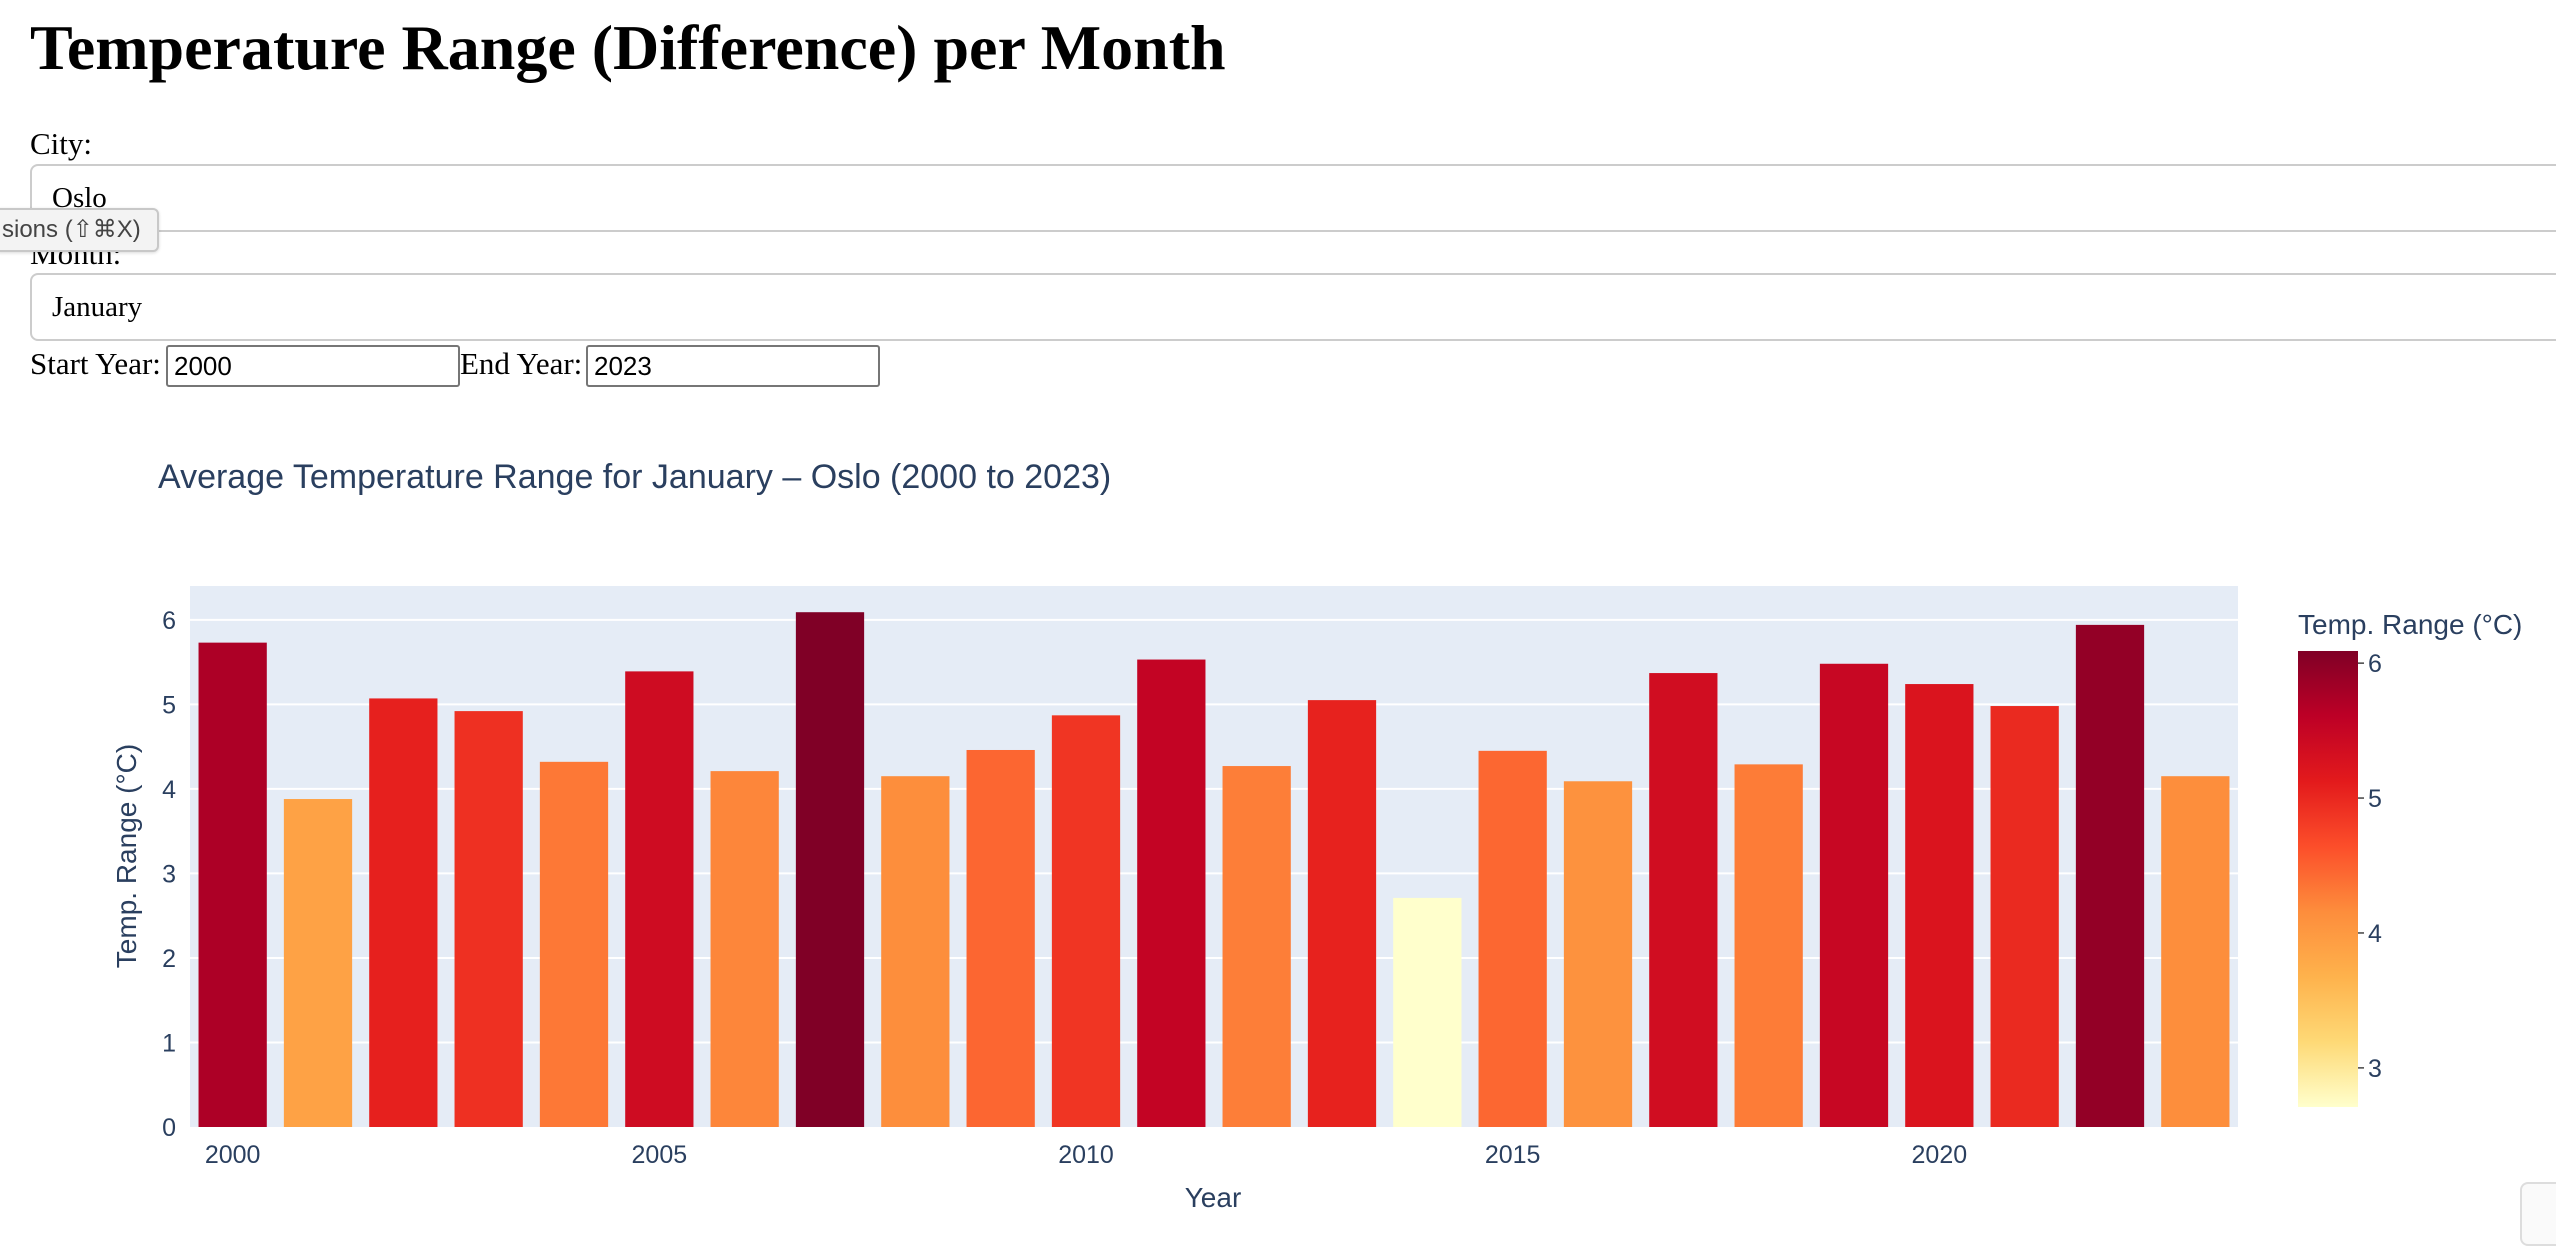 Image resolution: width=2556 pixels, height=1246 pixels. I want to click on start-year-label: Start Year:, so click(95, 363).